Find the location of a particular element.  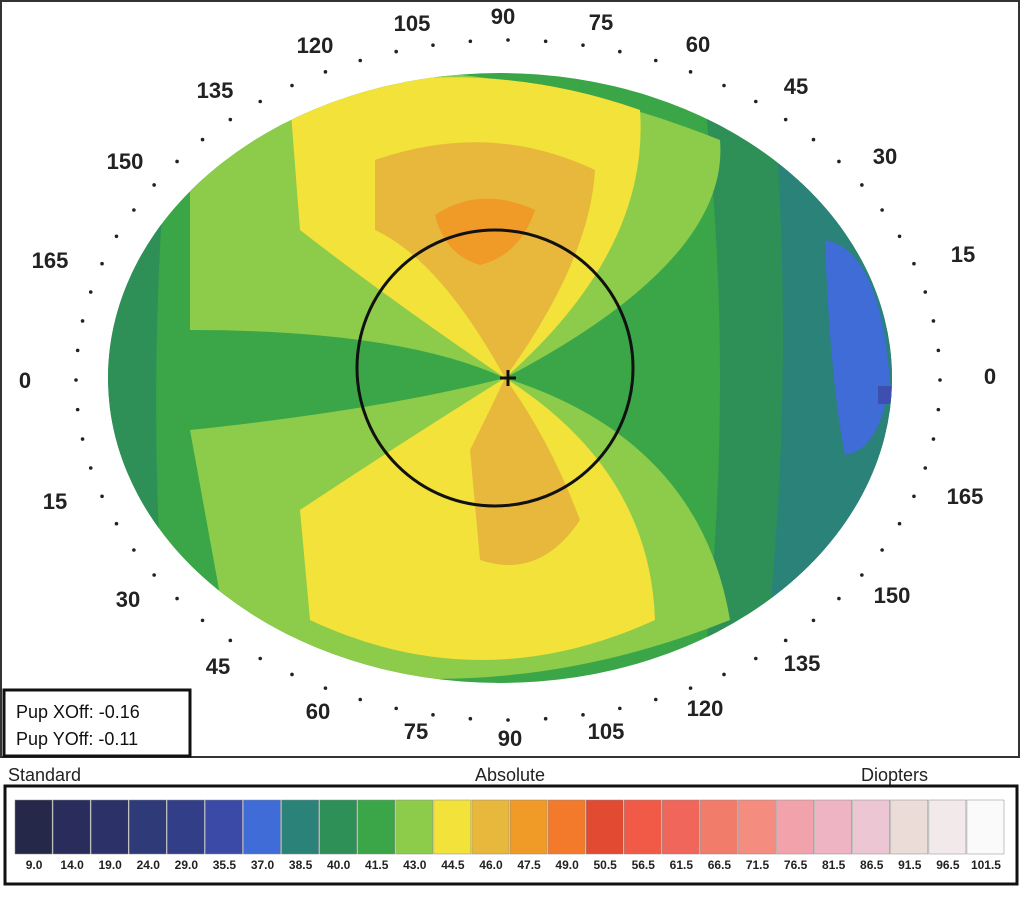

pupil-outline is located at coordinates (495, 368).